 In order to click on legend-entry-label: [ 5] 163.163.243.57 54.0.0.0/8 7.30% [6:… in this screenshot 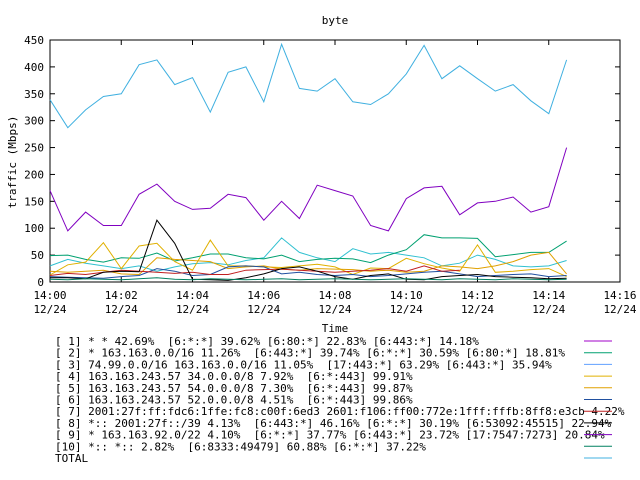, I will do `click(234, 388)`.